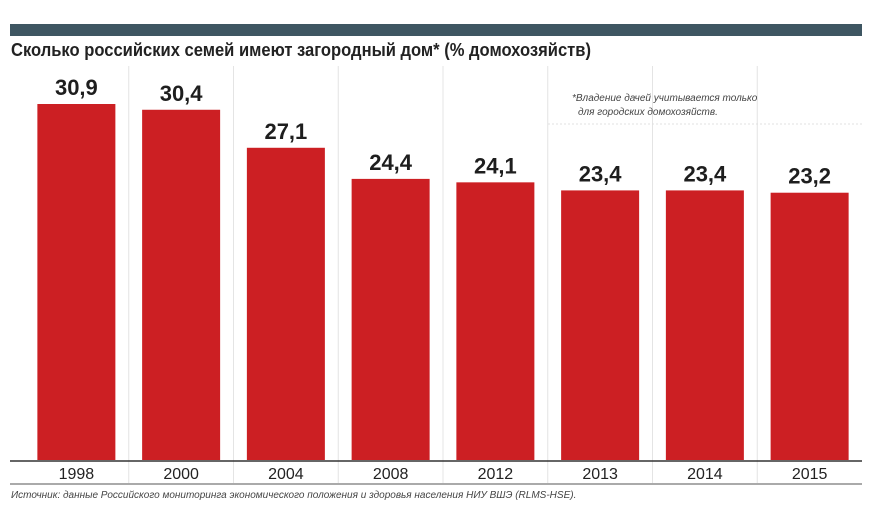 The image size is (871, 513). Describe the element at coordinates (286, 474) in the screenshot. I see `x-tick-label: 2004` at that location.